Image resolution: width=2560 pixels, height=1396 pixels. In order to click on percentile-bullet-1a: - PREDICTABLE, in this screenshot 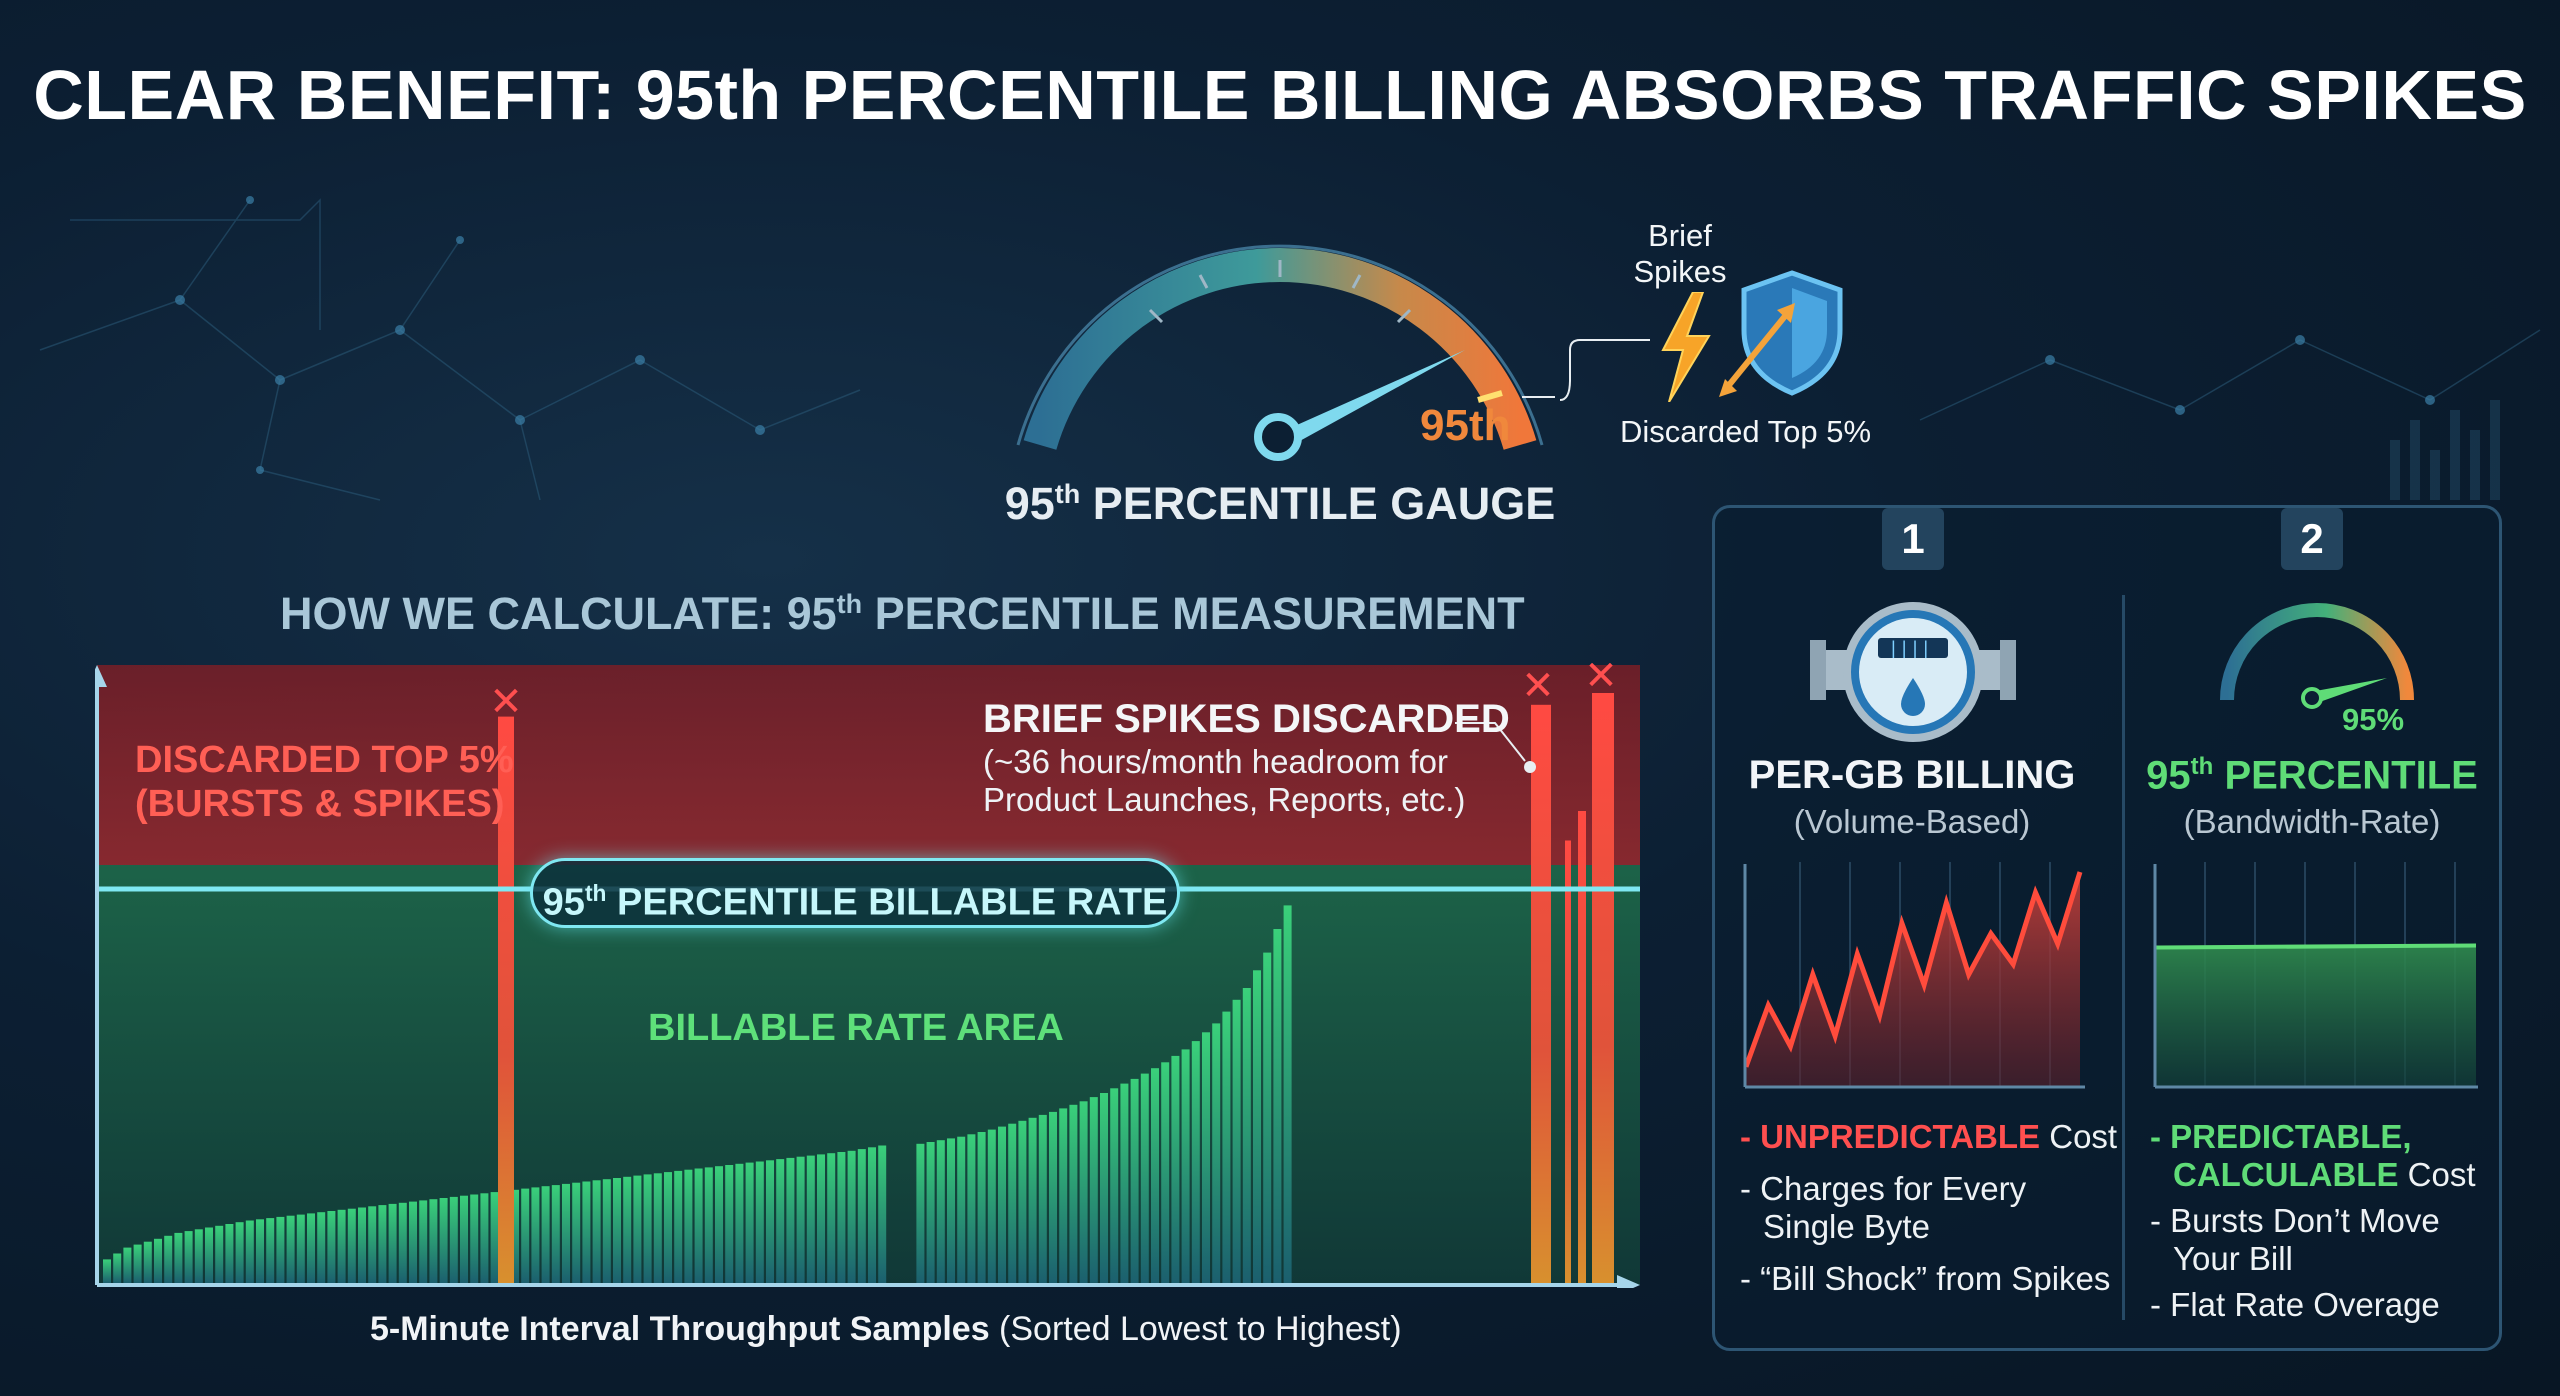, I will do `click(2281, 1136)`.